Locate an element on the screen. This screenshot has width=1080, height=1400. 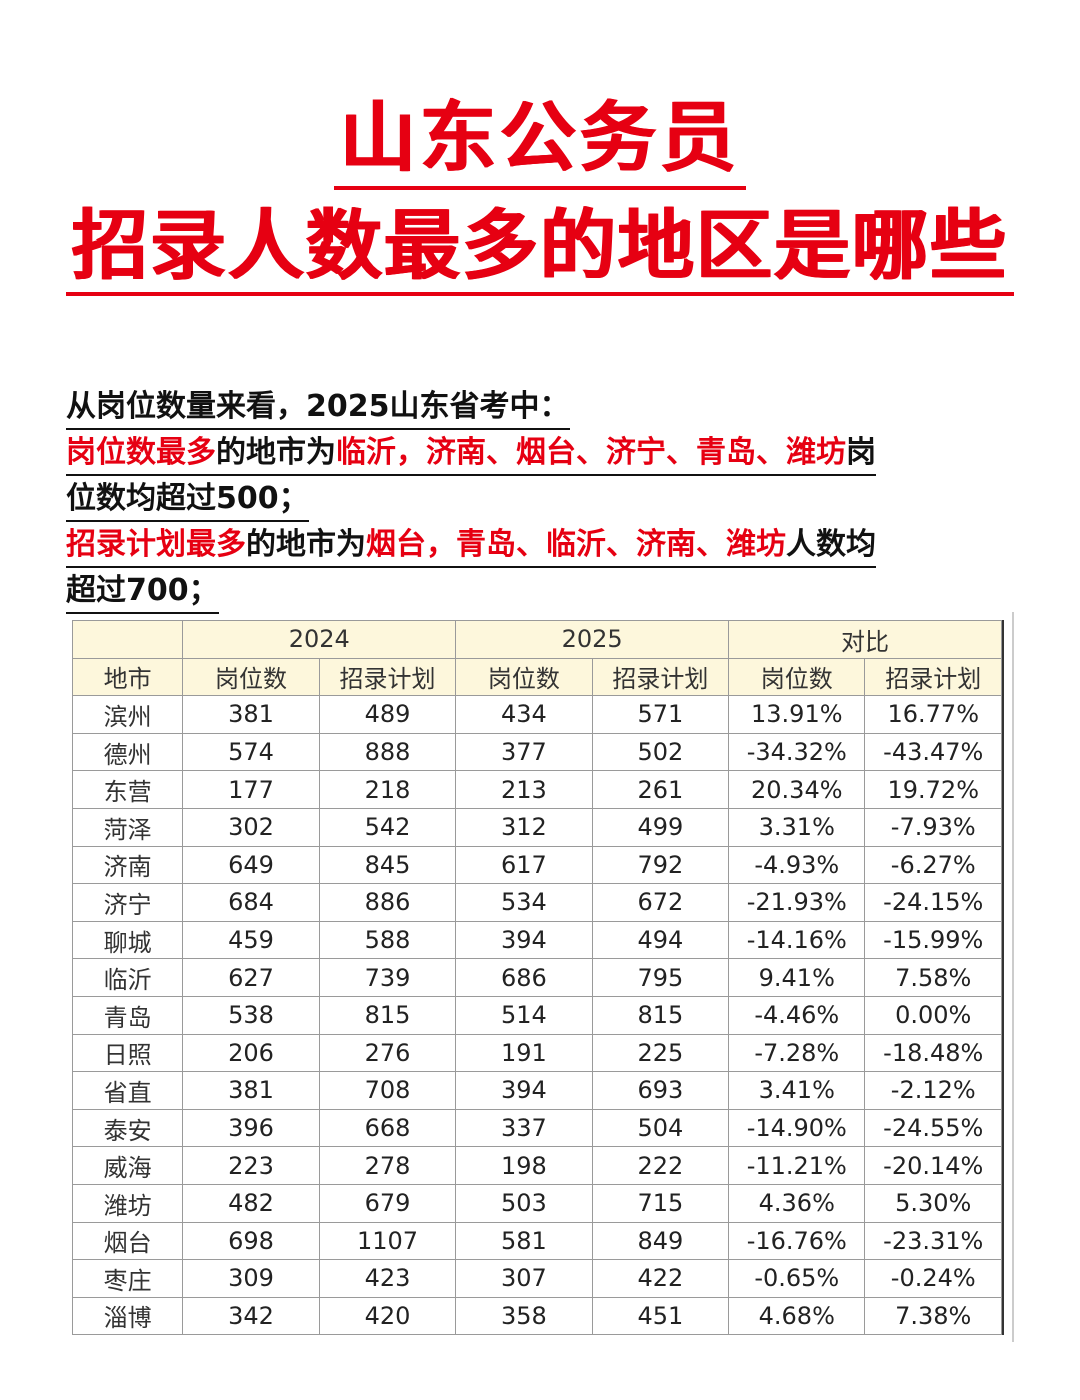
table-cell: 276 is located at coordinates (387, 1053).